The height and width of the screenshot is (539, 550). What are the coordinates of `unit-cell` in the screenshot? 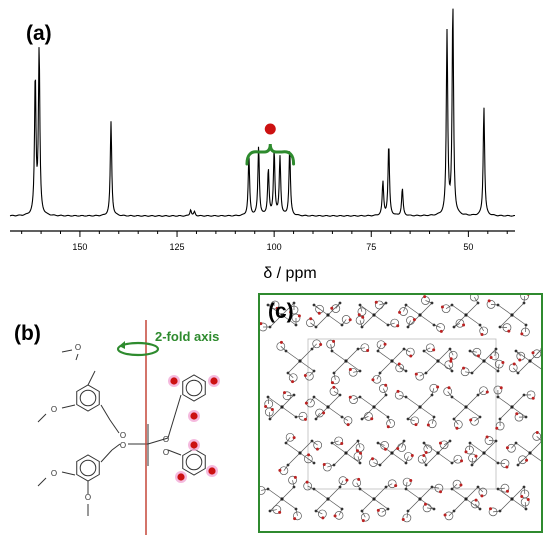 It's located at (402, 414).